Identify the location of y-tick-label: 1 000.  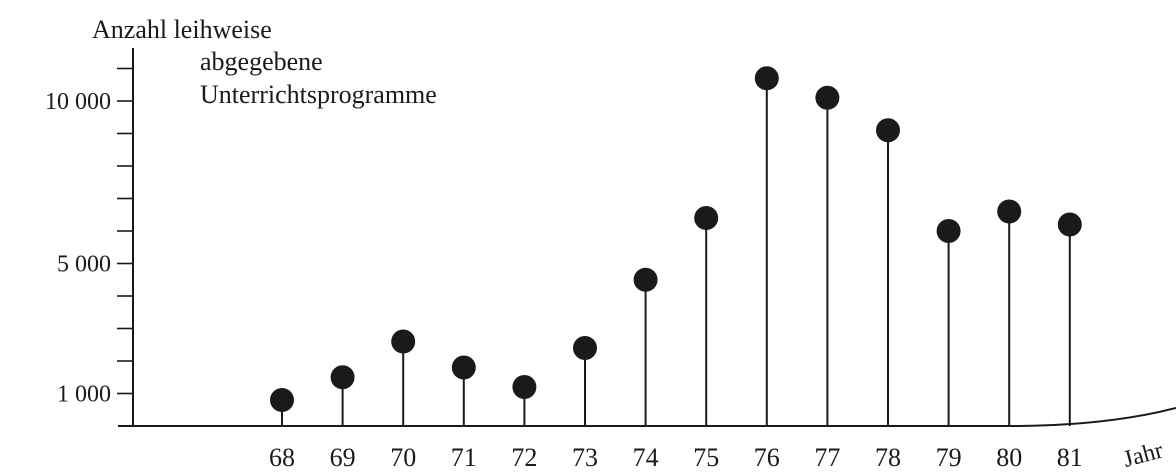
(84, 395).